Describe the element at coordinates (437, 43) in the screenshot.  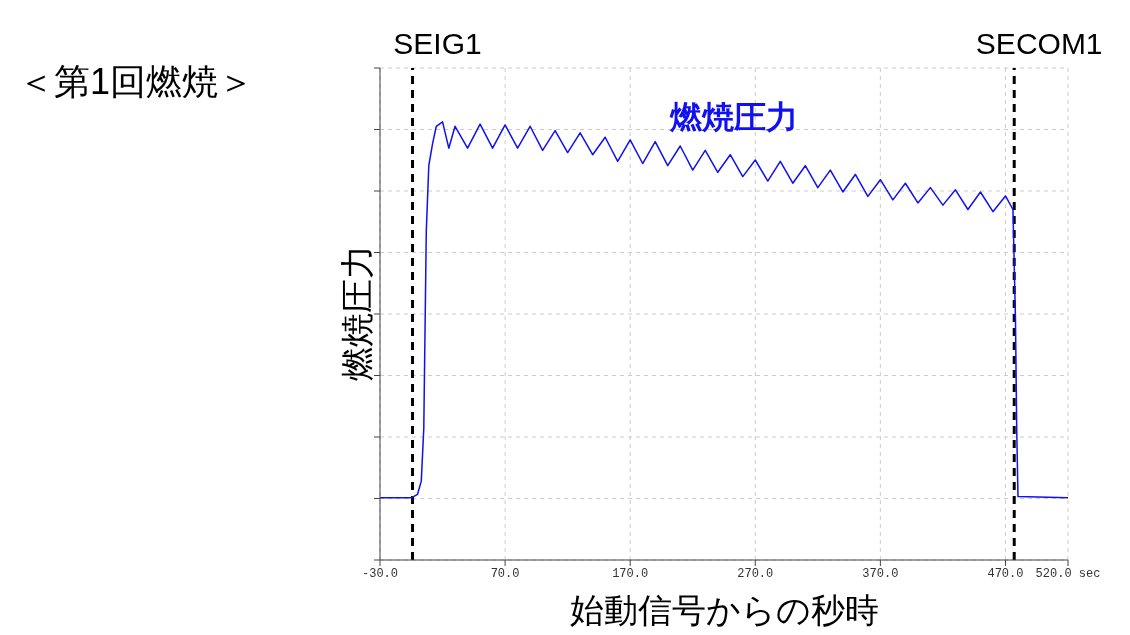
I see `ref-line-label: SEIG1` at that location.